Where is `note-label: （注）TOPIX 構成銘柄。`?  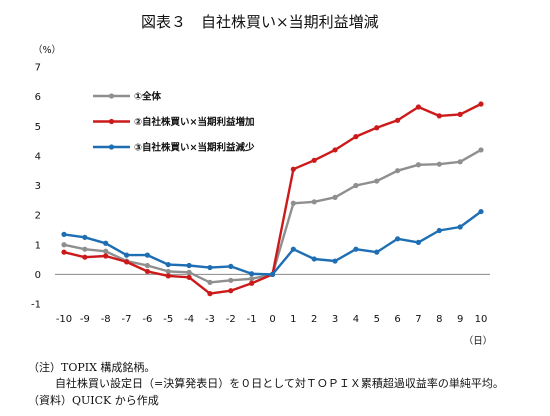 note-label: （注）TOPIX 構成銘柄。 is located at coordinates (92, 367).